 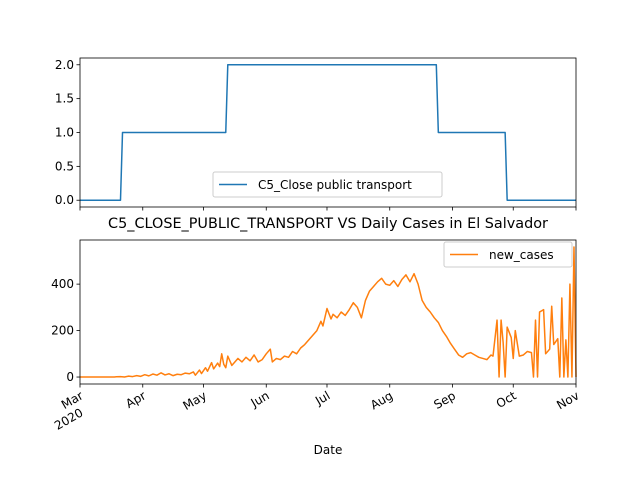 I want to click on top-legend-box, so click(x=327, y=184).